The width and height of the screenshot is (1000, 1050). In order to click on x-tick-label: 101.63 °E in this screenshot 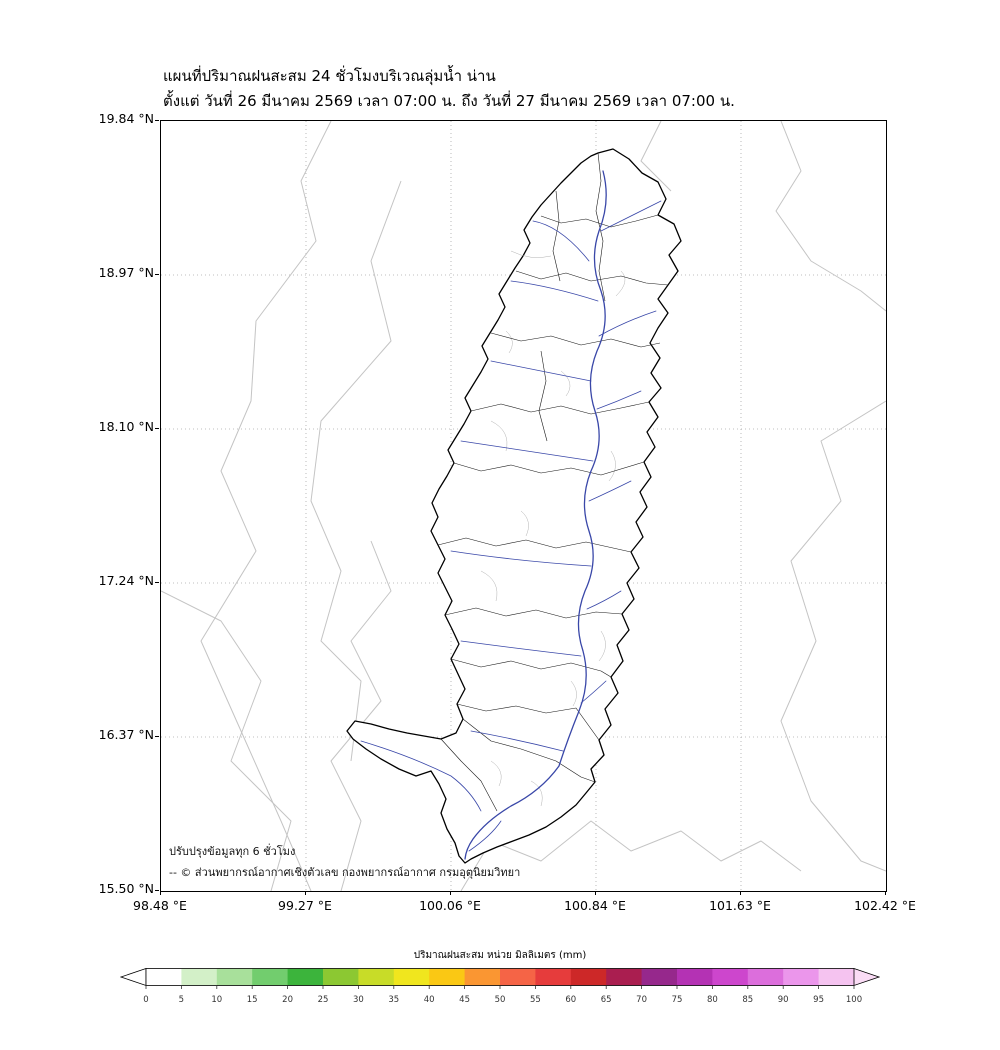, I will do `click(740, 905)`.